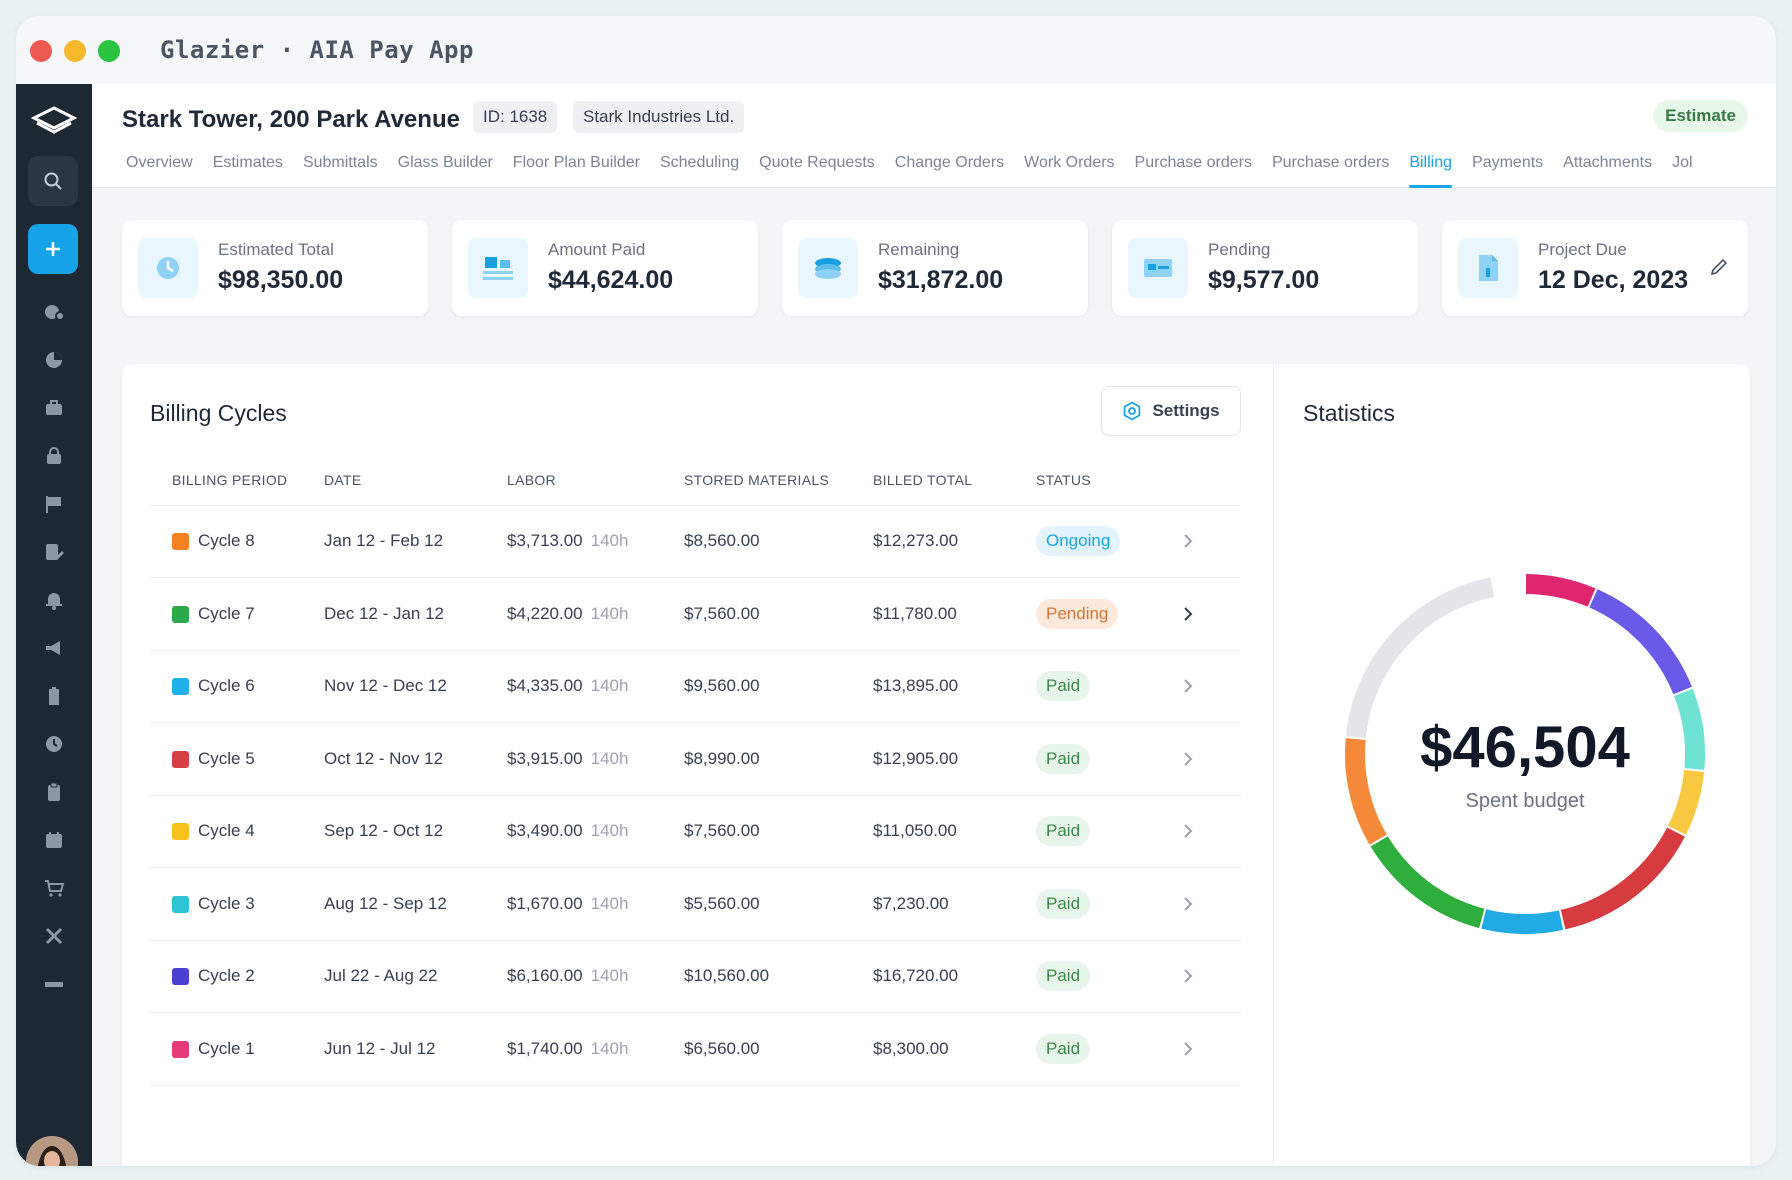  Describe the element at coordinates (576, 162) in the screenshot. I see `tab-floor-plan-builder: Floor Plan Builder` at that location.